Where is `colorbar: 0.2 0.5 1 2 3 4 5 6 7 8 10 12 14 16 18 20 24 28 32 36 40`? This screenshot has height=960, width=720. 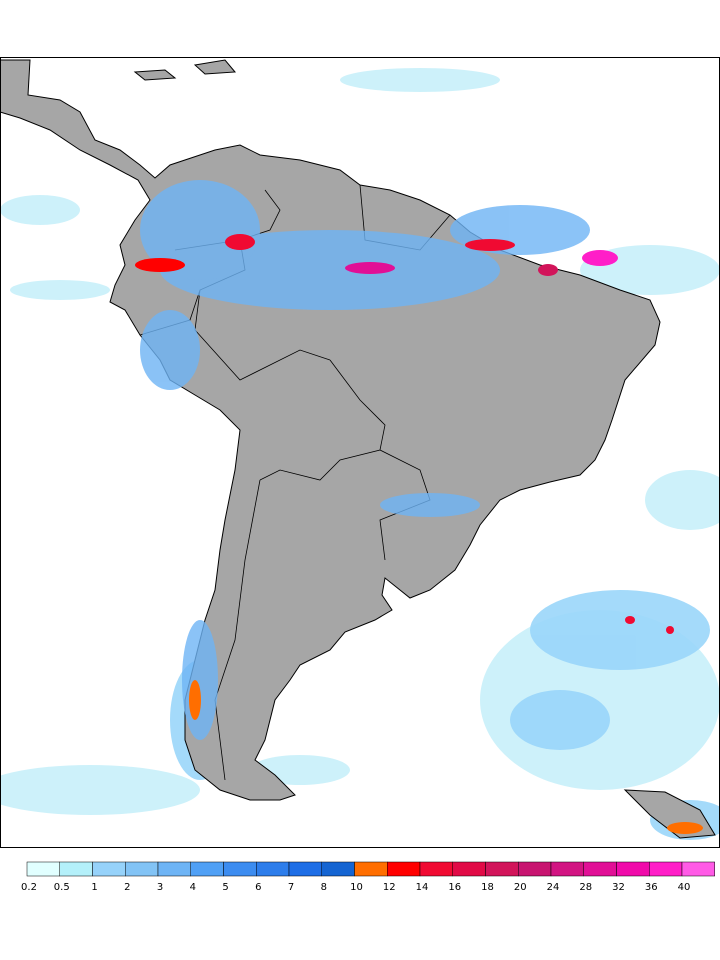 colorbar: 0.2 0.5 1 2 3 4 5 6 7 8 10 12 14 16 18 20 24 28 32 36 40 is located at coordinates (368, 877).